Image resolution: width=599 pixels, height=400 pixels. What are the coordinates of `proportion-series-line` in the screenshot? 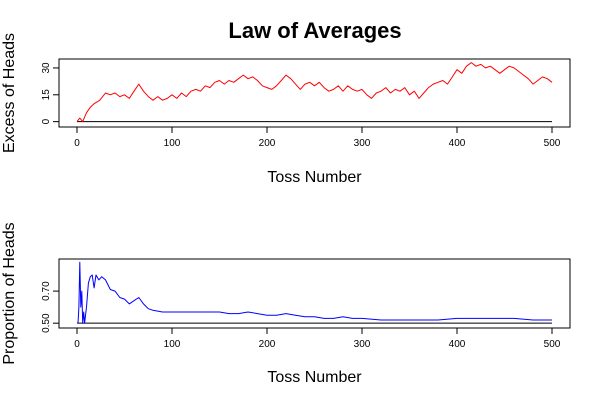 It's located at (314, 292).